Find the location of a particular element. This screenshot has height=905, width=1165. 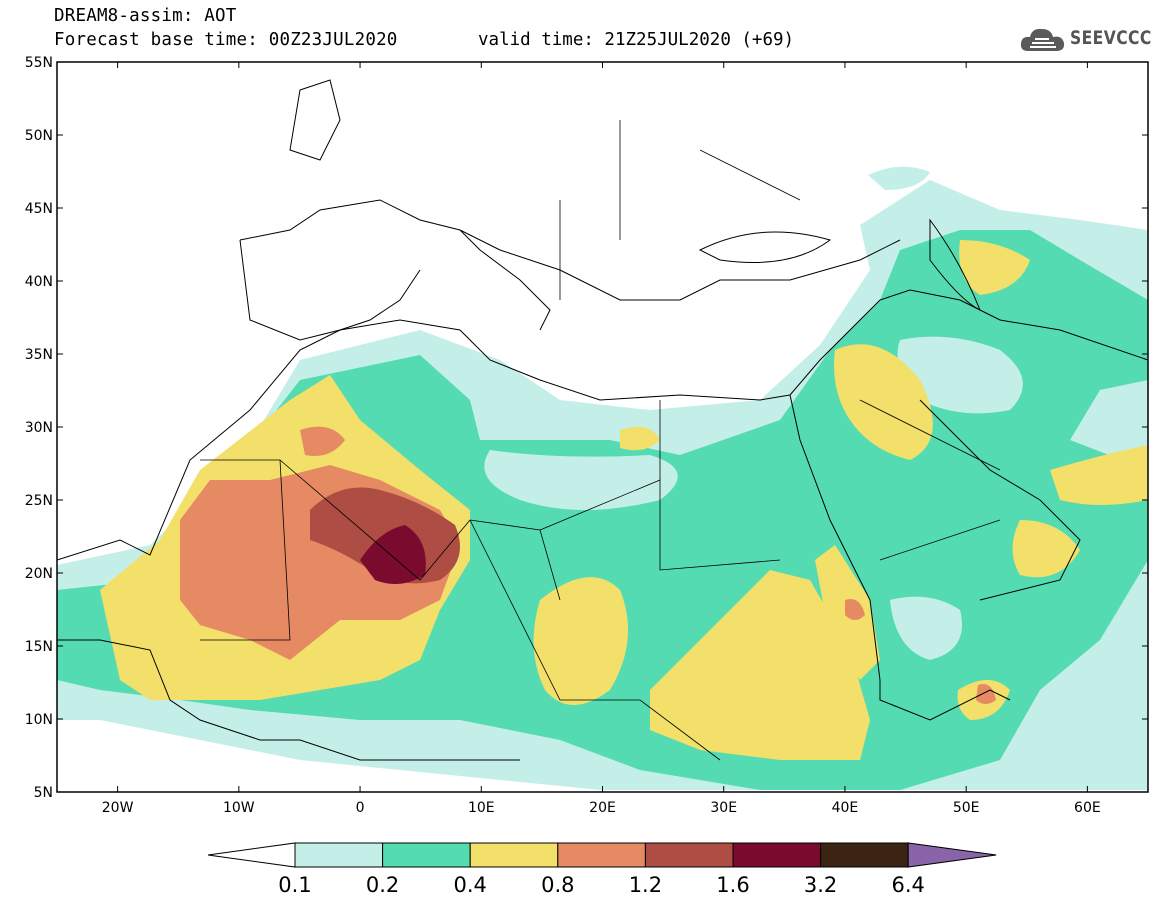

coastline-gulf is located at coordinates (1000, 500).